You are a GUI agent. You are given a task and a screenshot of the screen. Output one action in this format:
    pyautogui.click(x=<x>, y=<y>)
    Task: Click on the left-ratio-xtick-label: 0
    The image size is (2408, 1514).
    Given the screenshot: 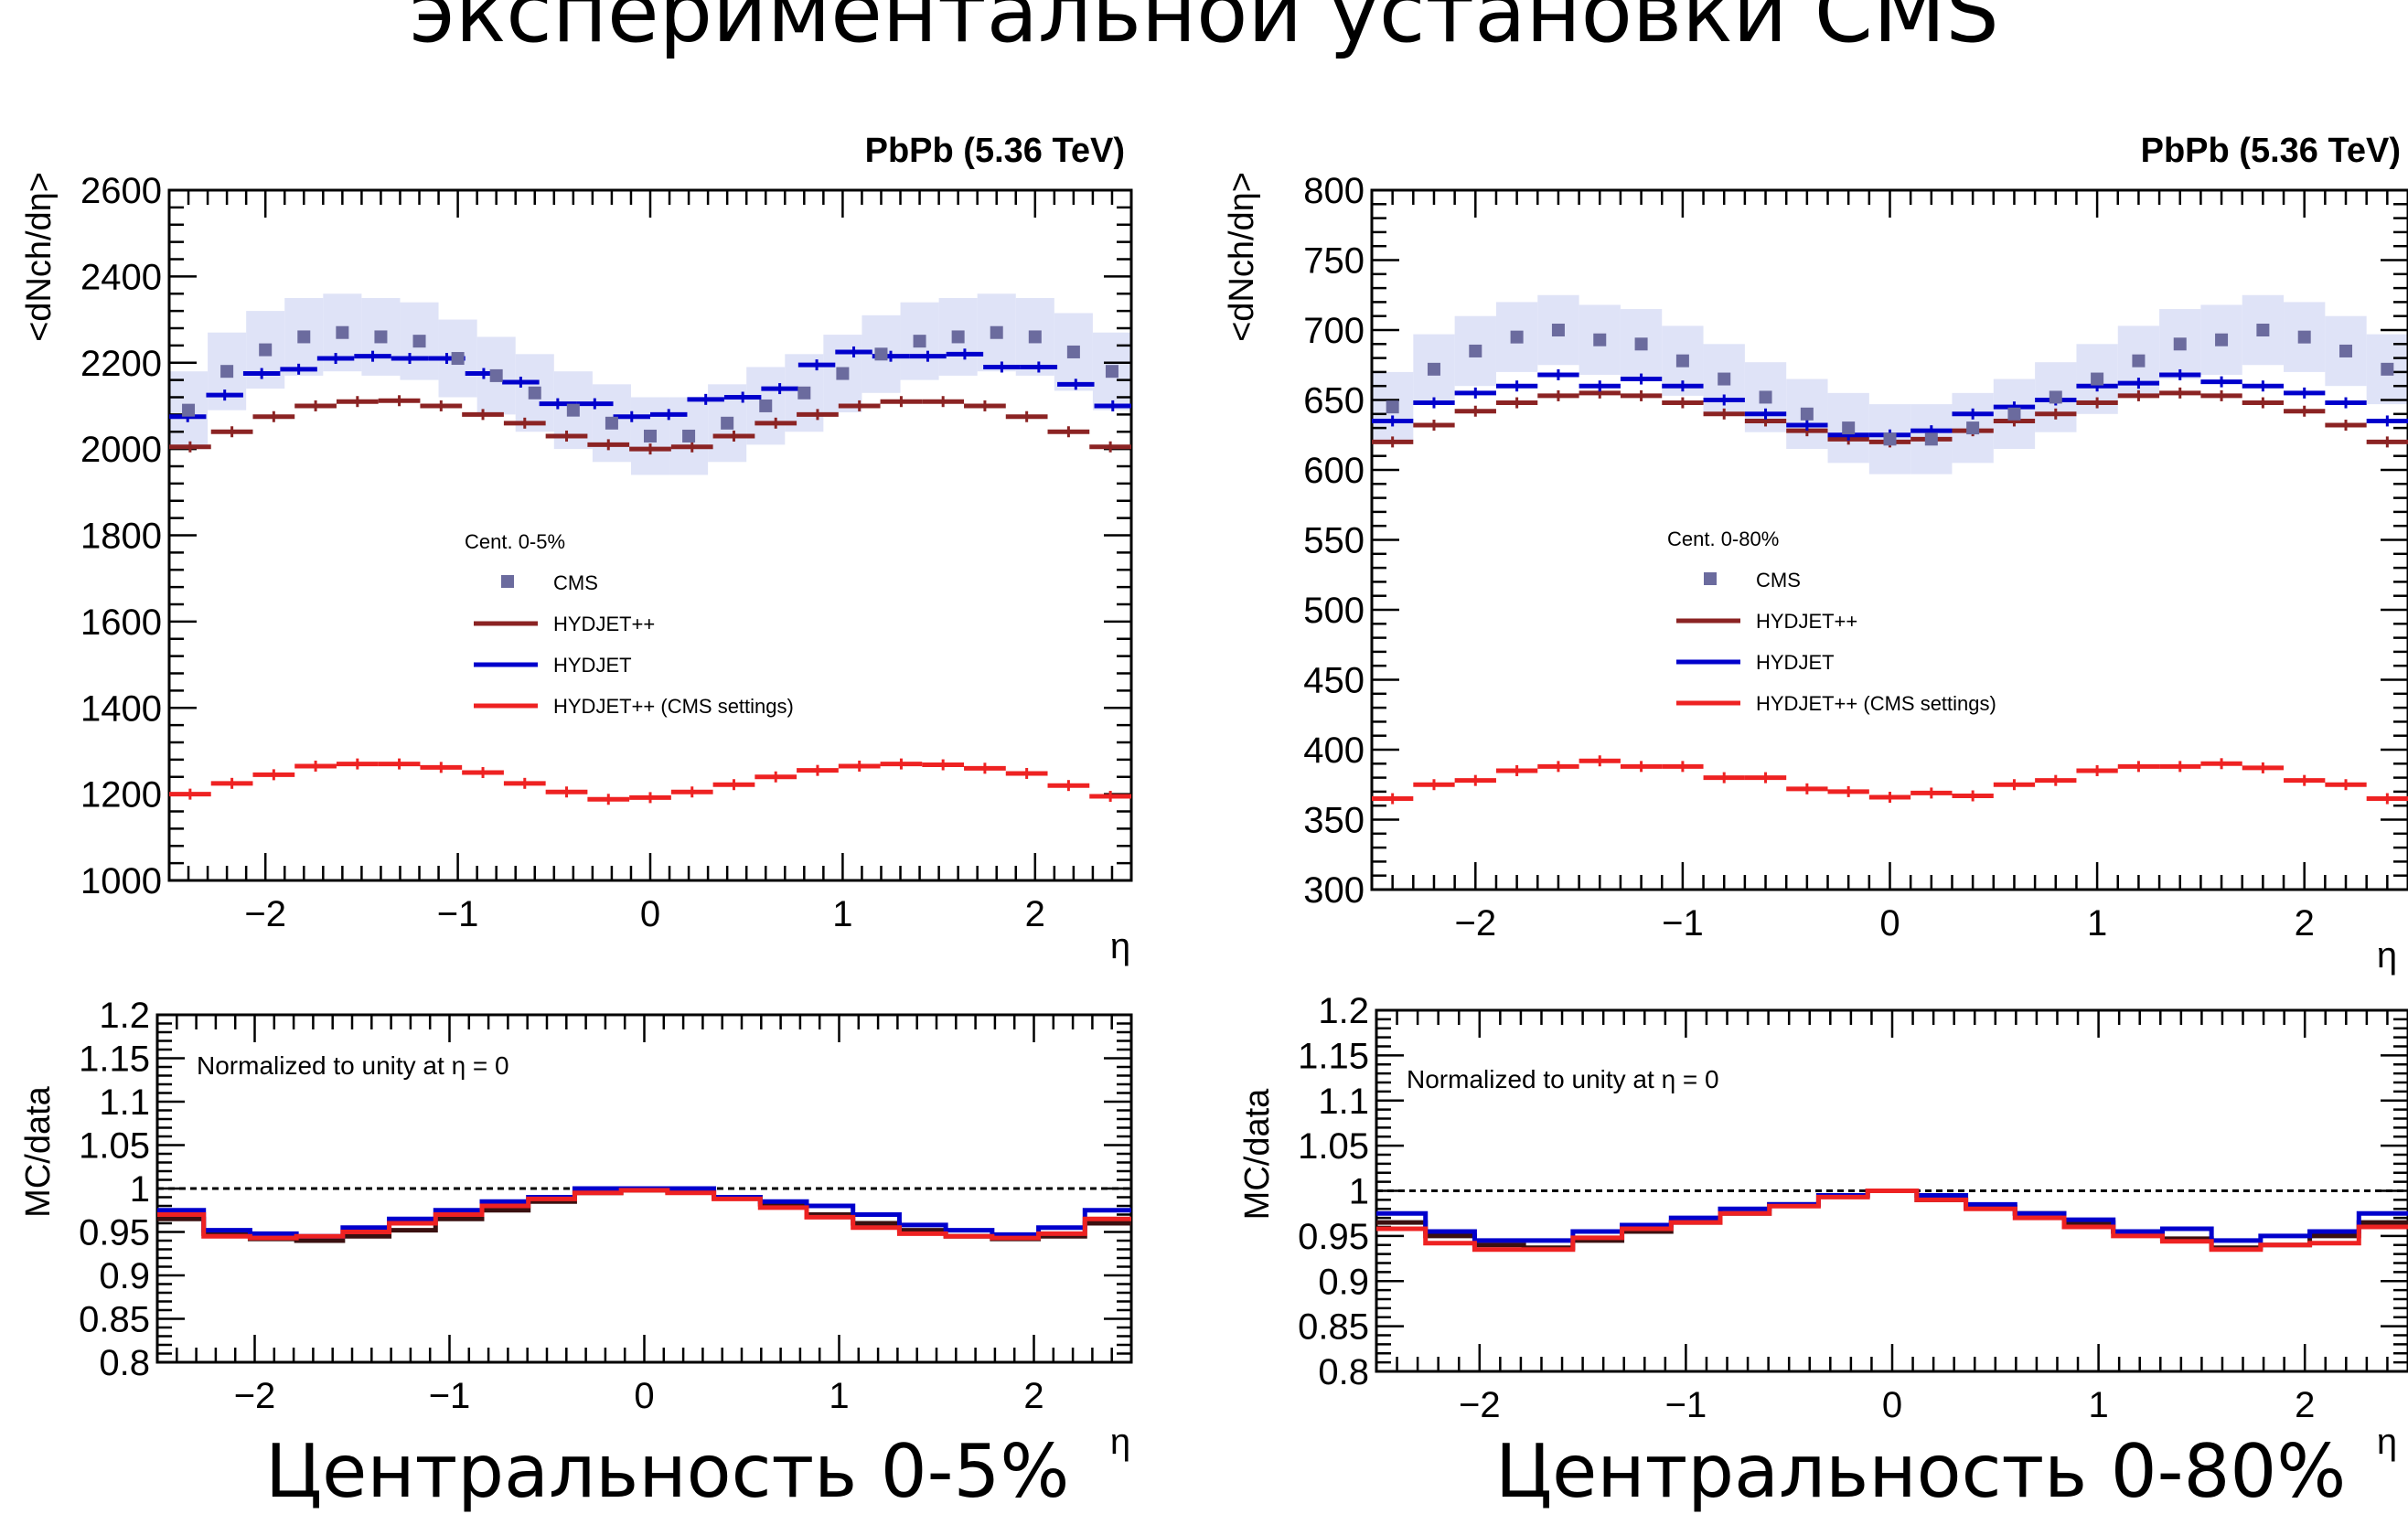 What is the action you would take?
    pyautogui.click(x=644, y=1396)
    